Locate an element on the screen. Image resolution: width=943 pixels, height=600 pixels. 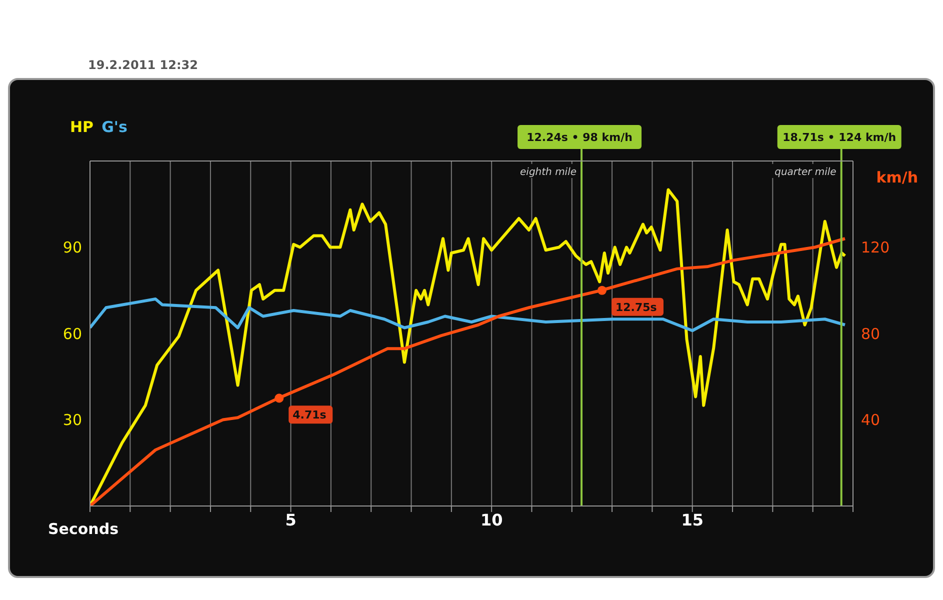
y-tick-label: 30 is located at coordinates (72, 420).